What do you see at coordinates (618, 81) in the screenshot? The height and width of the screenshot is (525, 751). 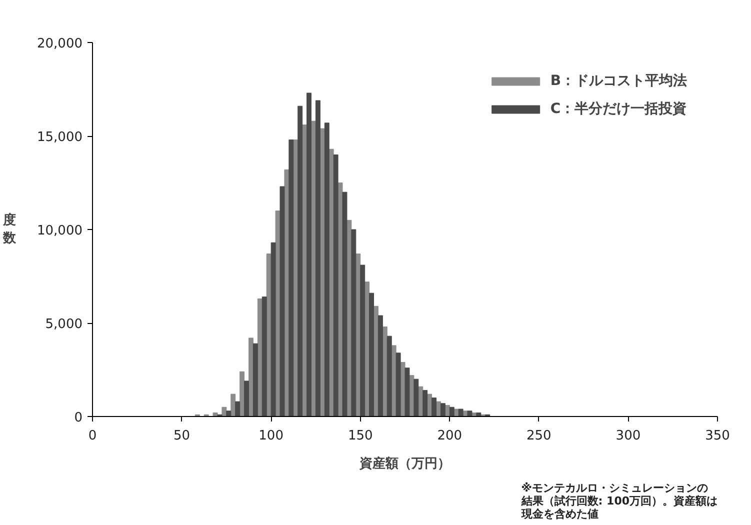 I see `legend-label: B：ドルコスト平均法` at bounding box center [618, 81].